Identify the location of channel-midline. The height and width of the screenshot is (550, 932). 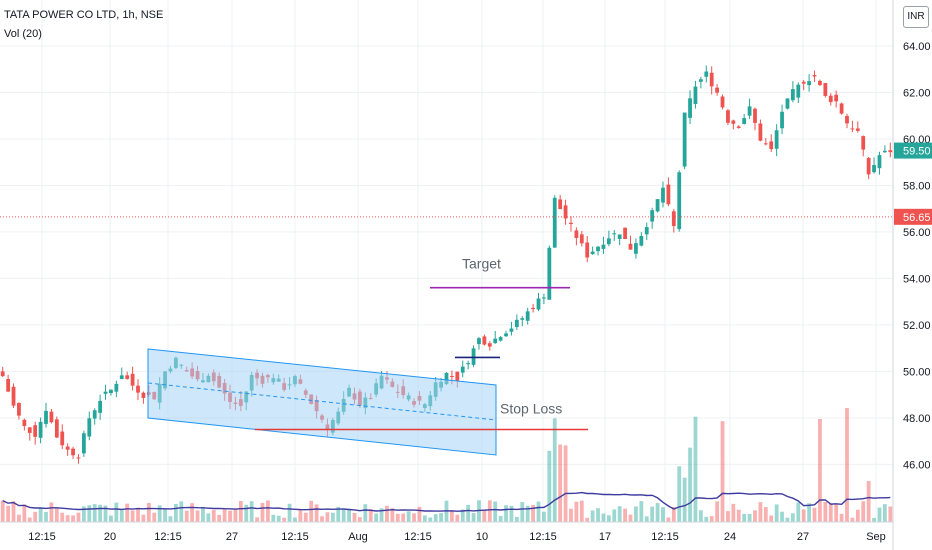
(322, 401).